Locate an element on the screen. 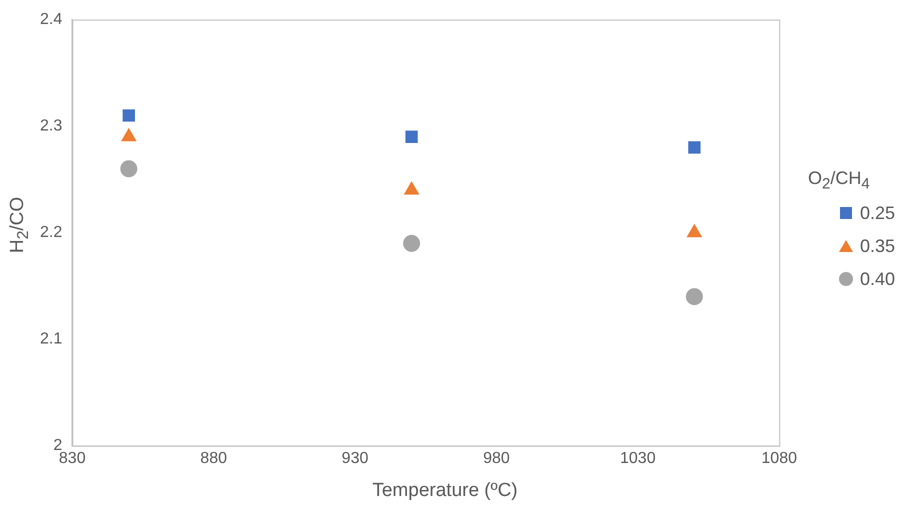 The height and width of the screenshot is (511, 909). x-tick-label: 1030 is located at coordinates (638, 458).